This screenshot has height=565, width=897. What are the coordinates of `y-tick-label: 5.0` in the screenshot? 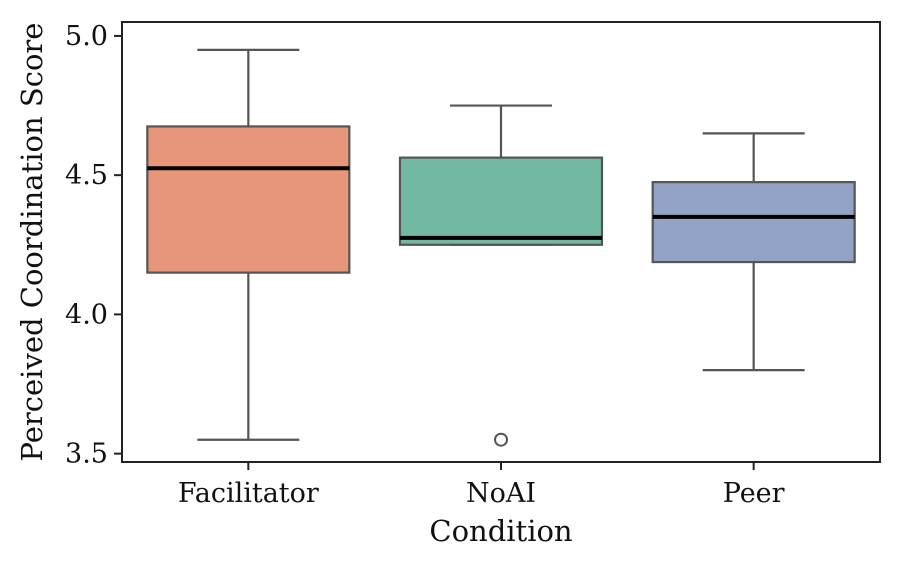 It's located at (86, 36).